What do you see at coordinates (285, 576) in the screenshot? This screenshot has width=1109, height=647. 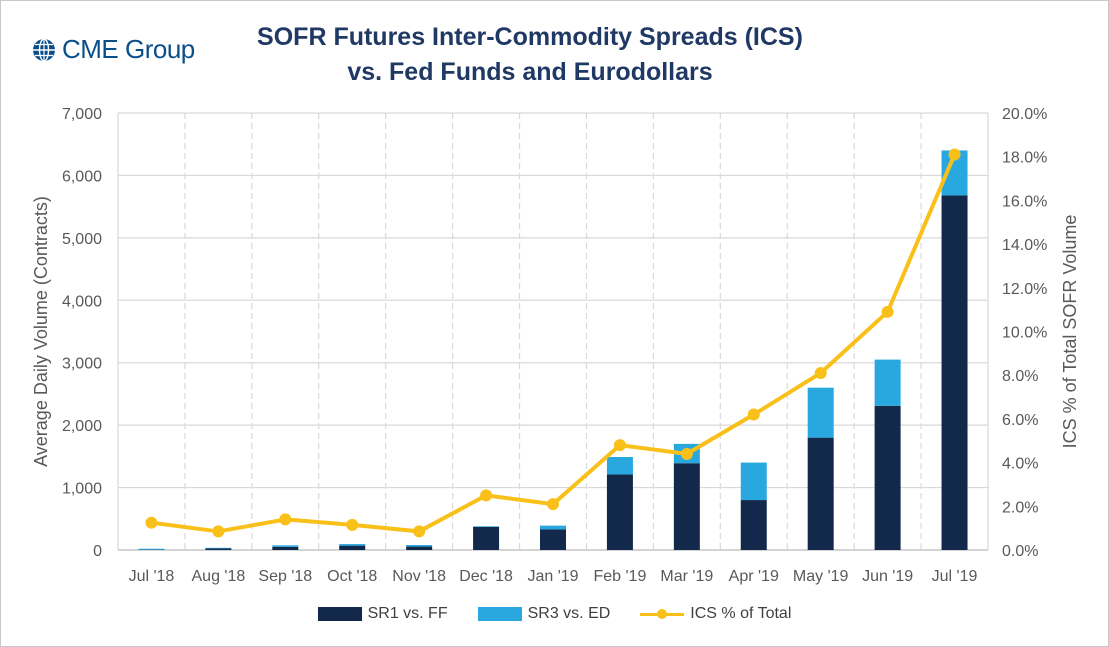 I see `x-tick-label: Sep '18` at bounding box center [285, 576].